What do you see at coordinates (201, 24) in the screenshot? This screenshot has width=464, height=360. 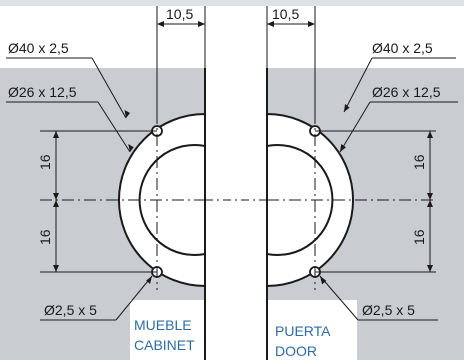 I see `left-offset-arrow-b` at bounding box center [201, 24].